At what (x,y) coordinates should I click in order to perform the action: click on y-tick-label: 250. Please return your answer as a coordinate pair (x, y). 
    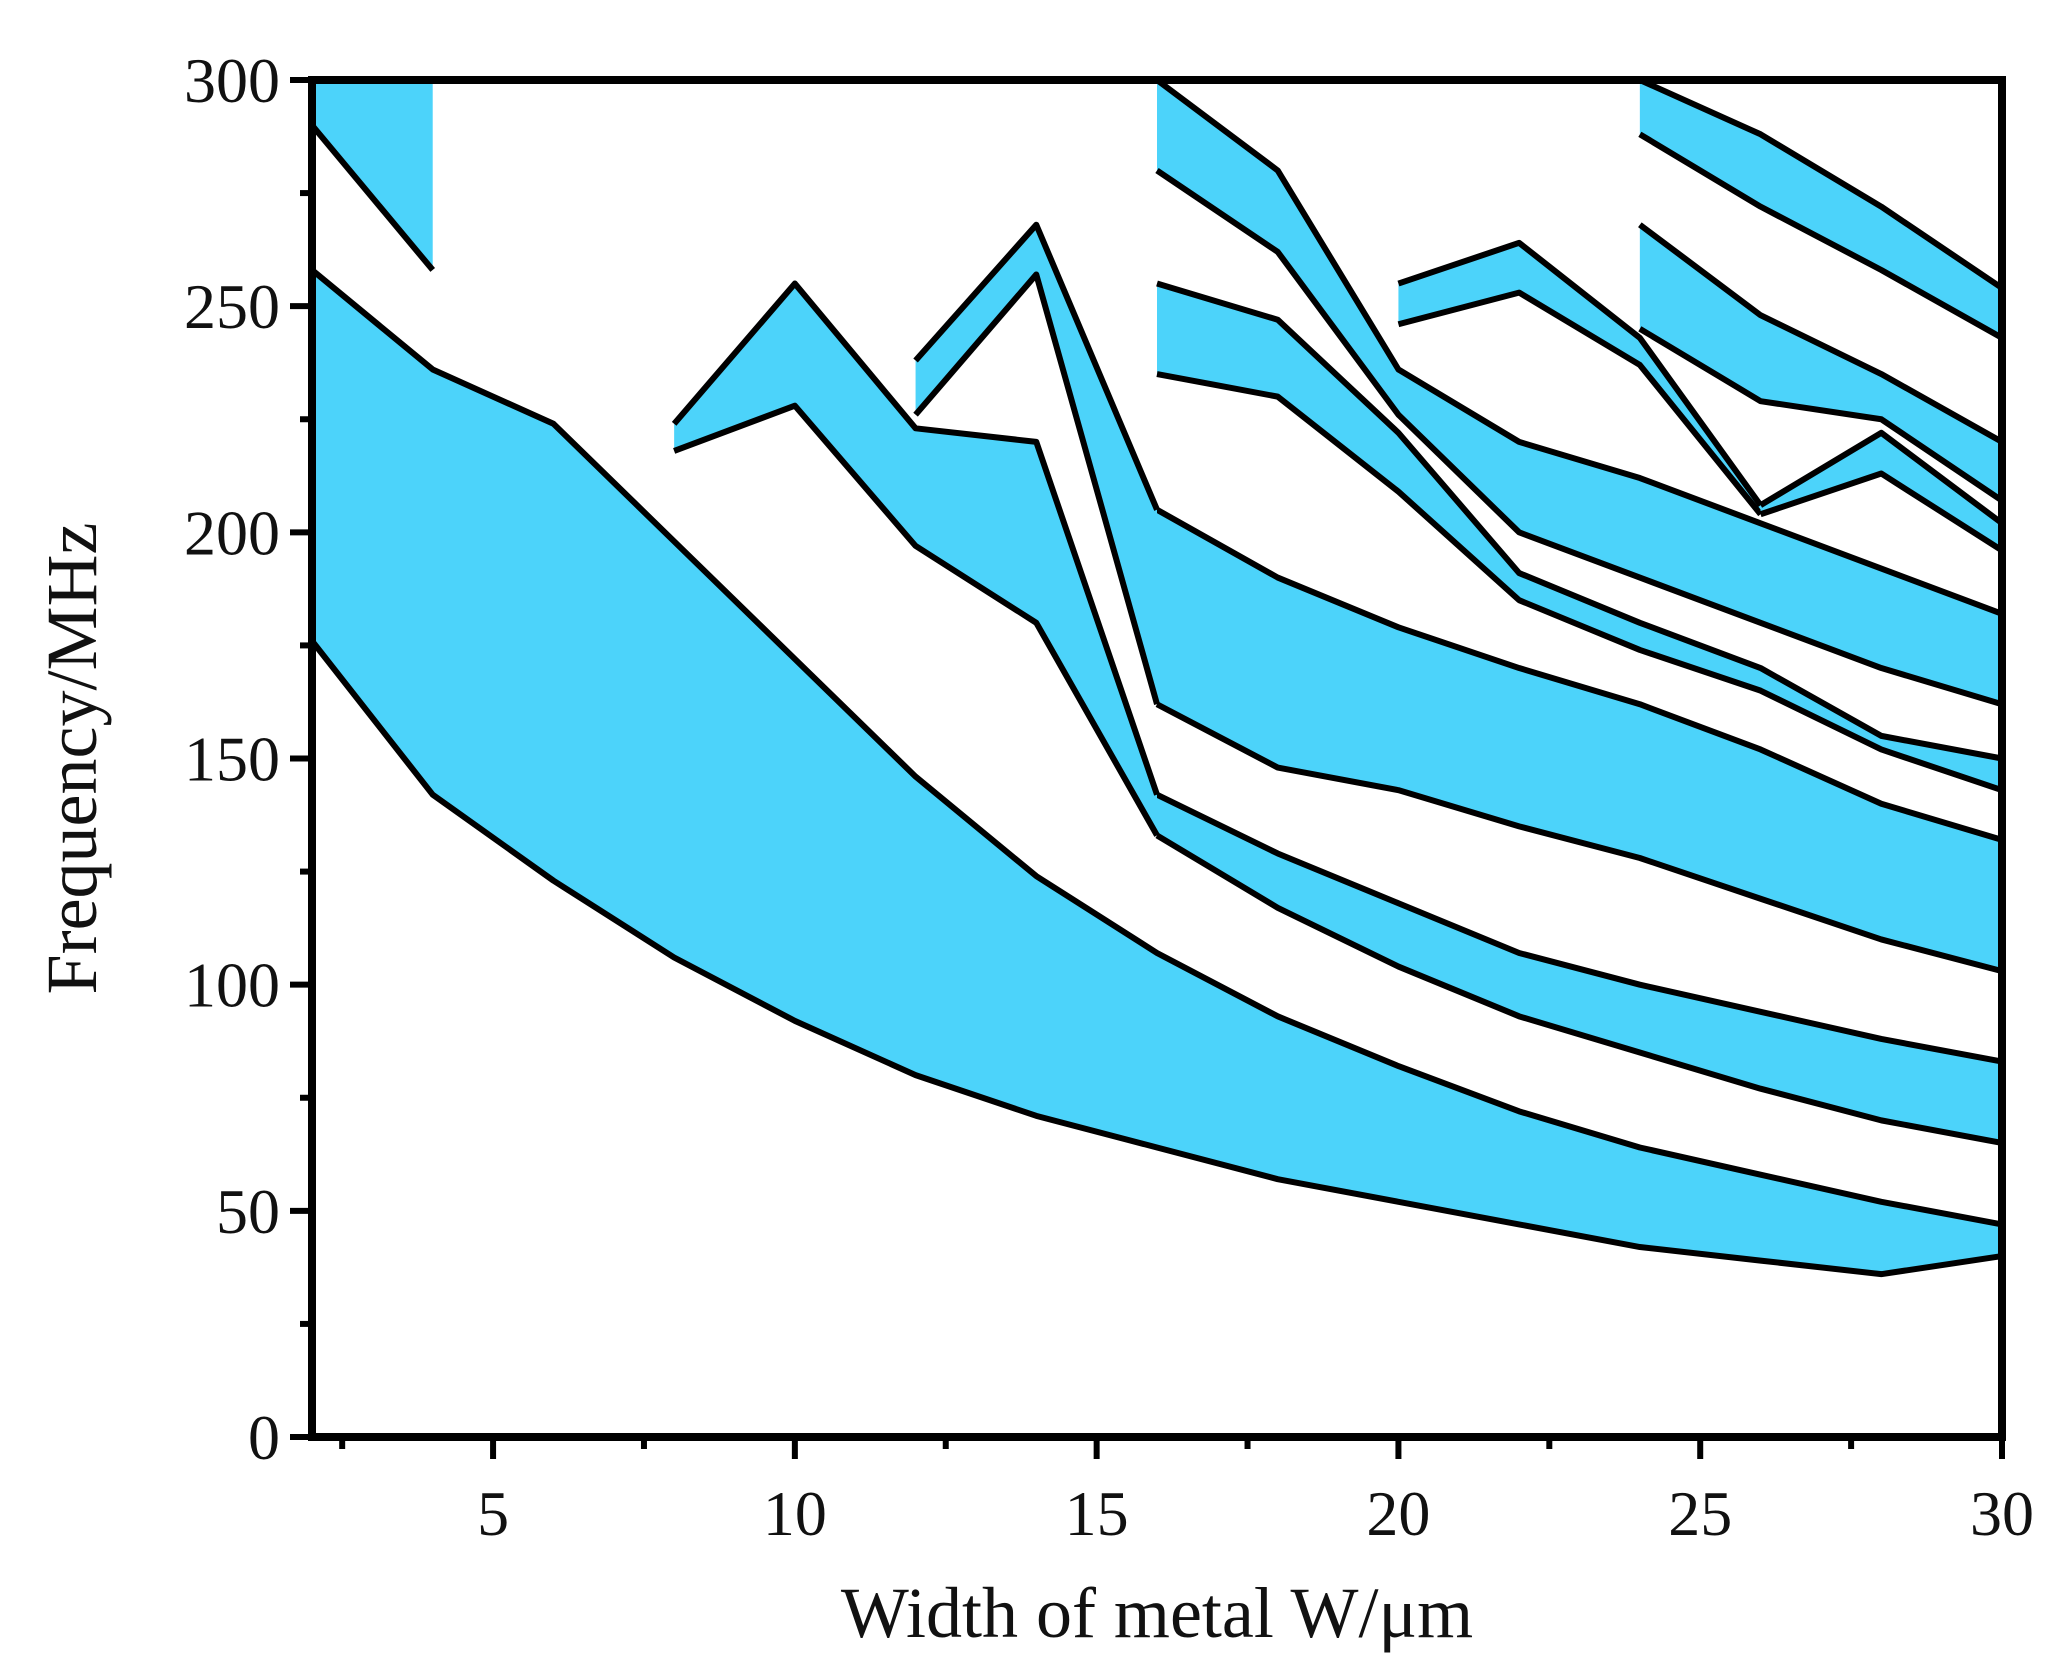
    Looking at the image, I should click on (232, 306).